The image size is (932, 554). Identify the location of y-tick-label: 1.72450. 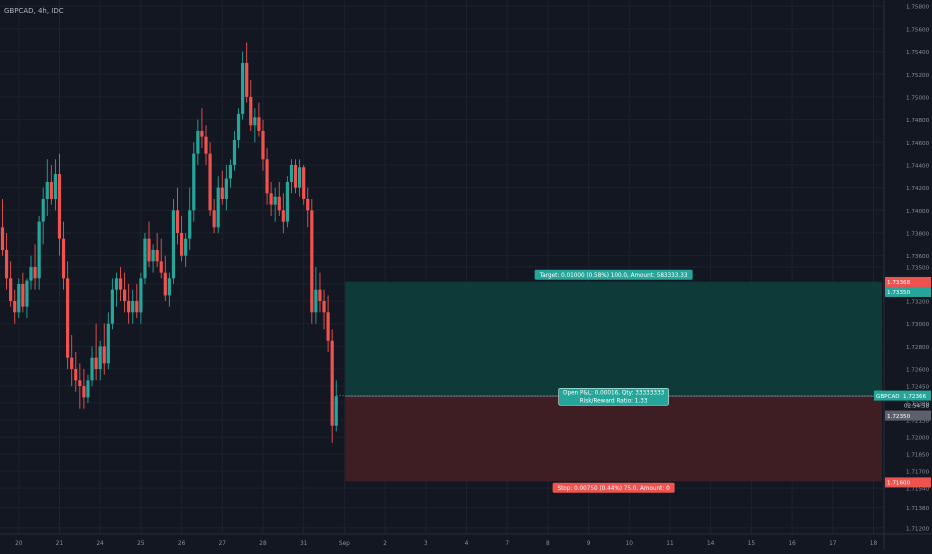
(918, 388).